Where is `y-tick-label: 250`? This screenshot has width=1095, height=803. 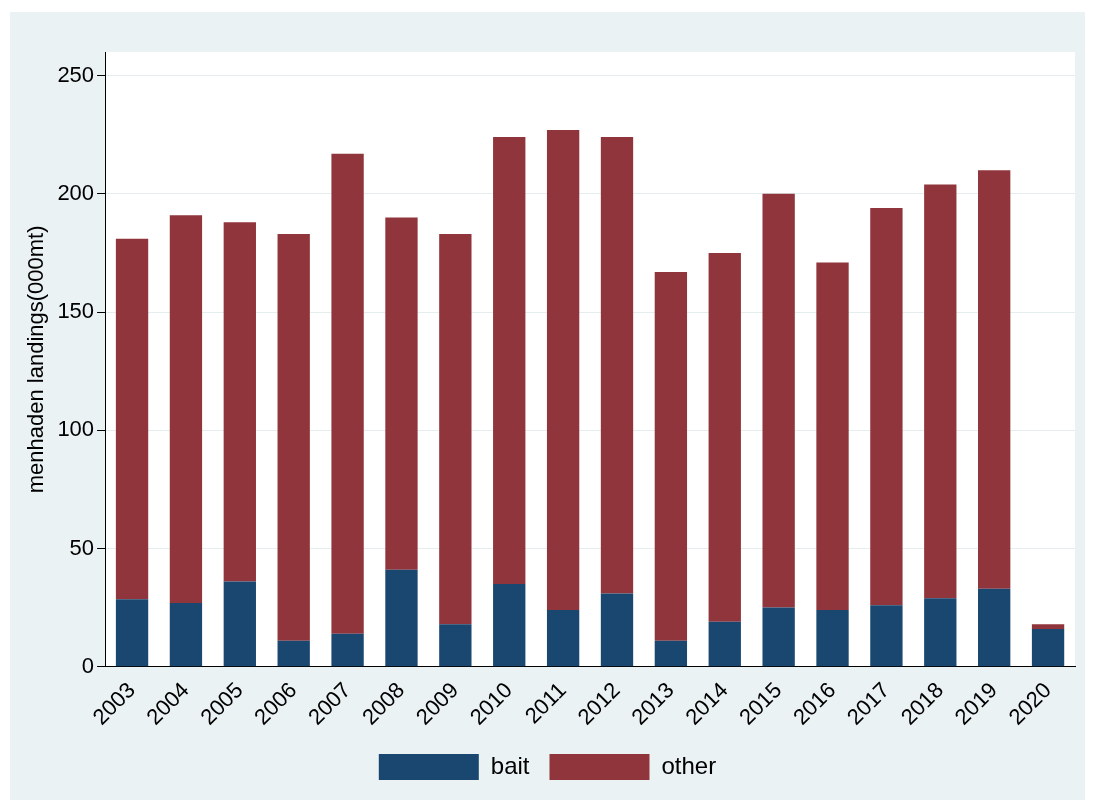
y-tick-label: 250 is located at coordinates (76, 74).